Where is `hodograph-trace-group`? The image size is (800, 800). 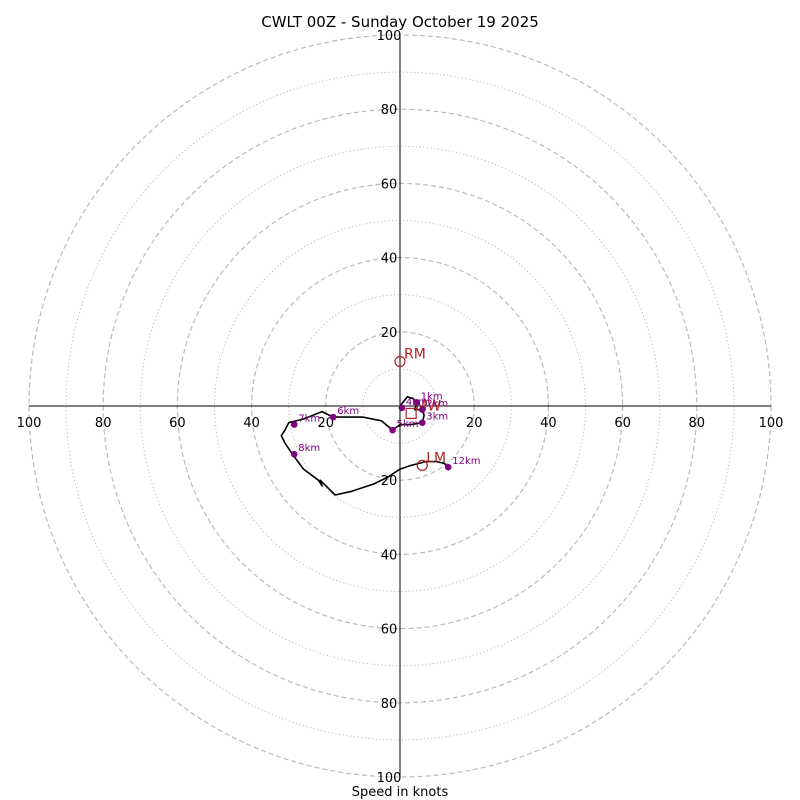
hodograph-trace-group is located at coordinates (364, 445).